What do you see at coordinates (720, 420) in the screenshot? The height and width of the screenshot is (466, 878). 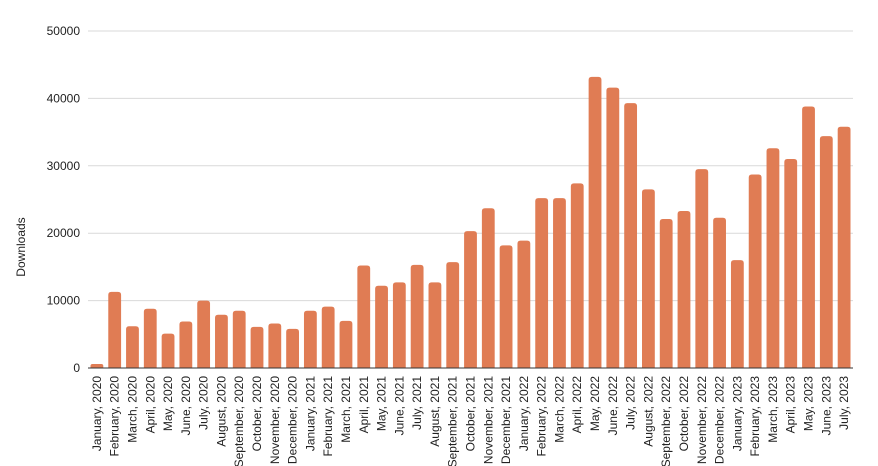 I see `x-tick-label: December, 2022` at bounding box center [720, 420].